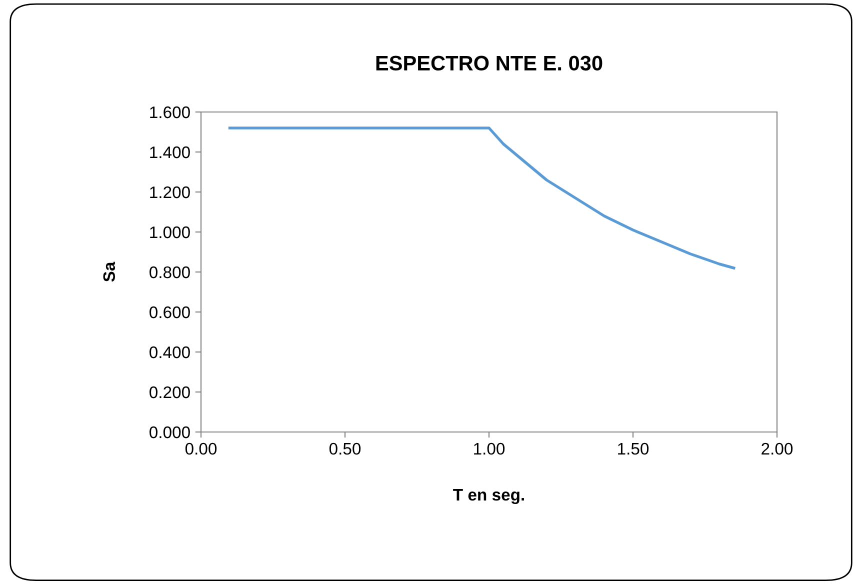 The height and width of the screenshot is (585, 862). What do you see at coordinates (170, 432) in the screenshot?
I see `y-tick-label: 0.000` at bounding box center [170, 432].